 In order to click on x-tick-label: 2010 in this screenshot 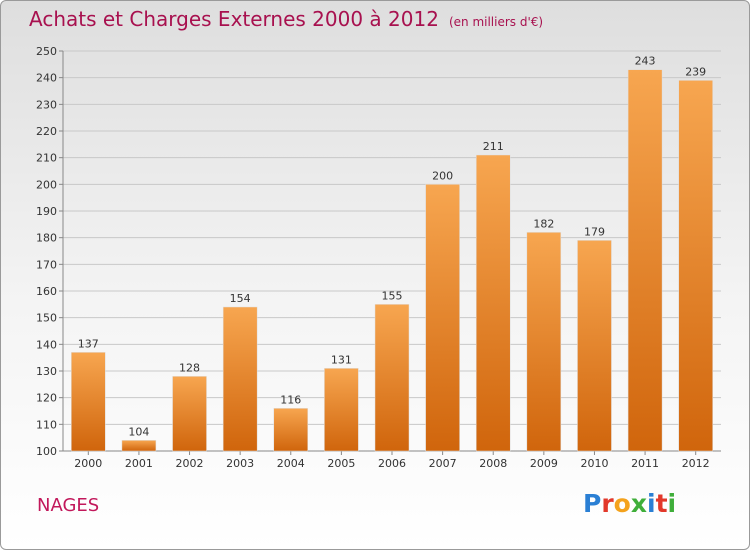, I will do `click(594, 463)`.